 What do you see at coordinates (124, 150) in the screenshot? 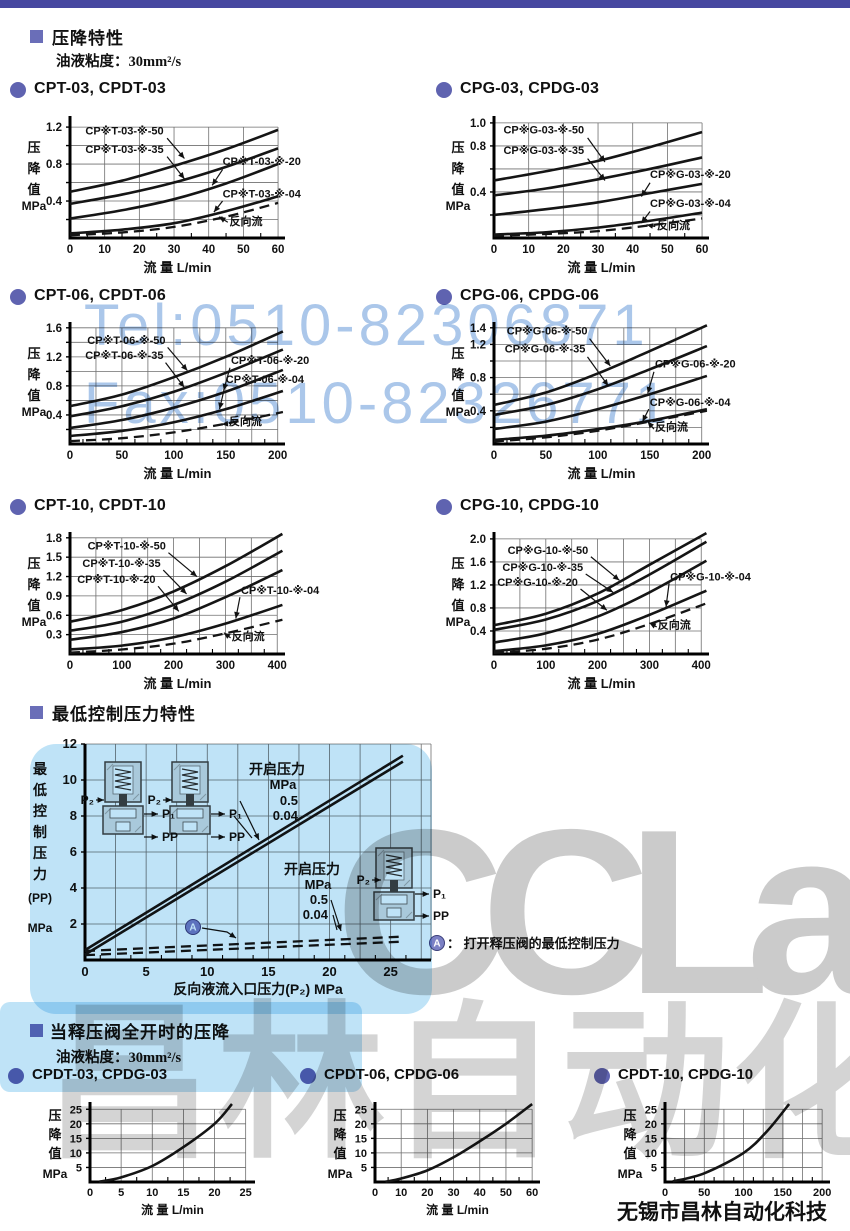
I see `svg-text: CP※T-03-※-35` at bounding box center [124, 150].